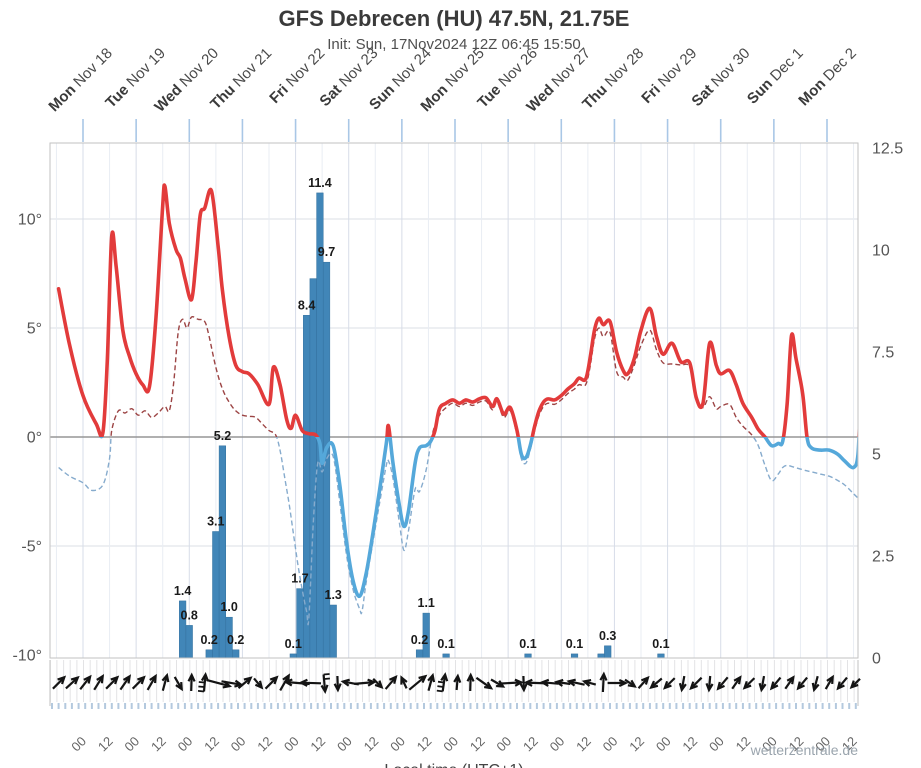 This screenshot has width=921, height=768. Describe the element at coordinates (883, 557) in the screenshot. I see `right-axis-tick-label: 2.5` at that location.